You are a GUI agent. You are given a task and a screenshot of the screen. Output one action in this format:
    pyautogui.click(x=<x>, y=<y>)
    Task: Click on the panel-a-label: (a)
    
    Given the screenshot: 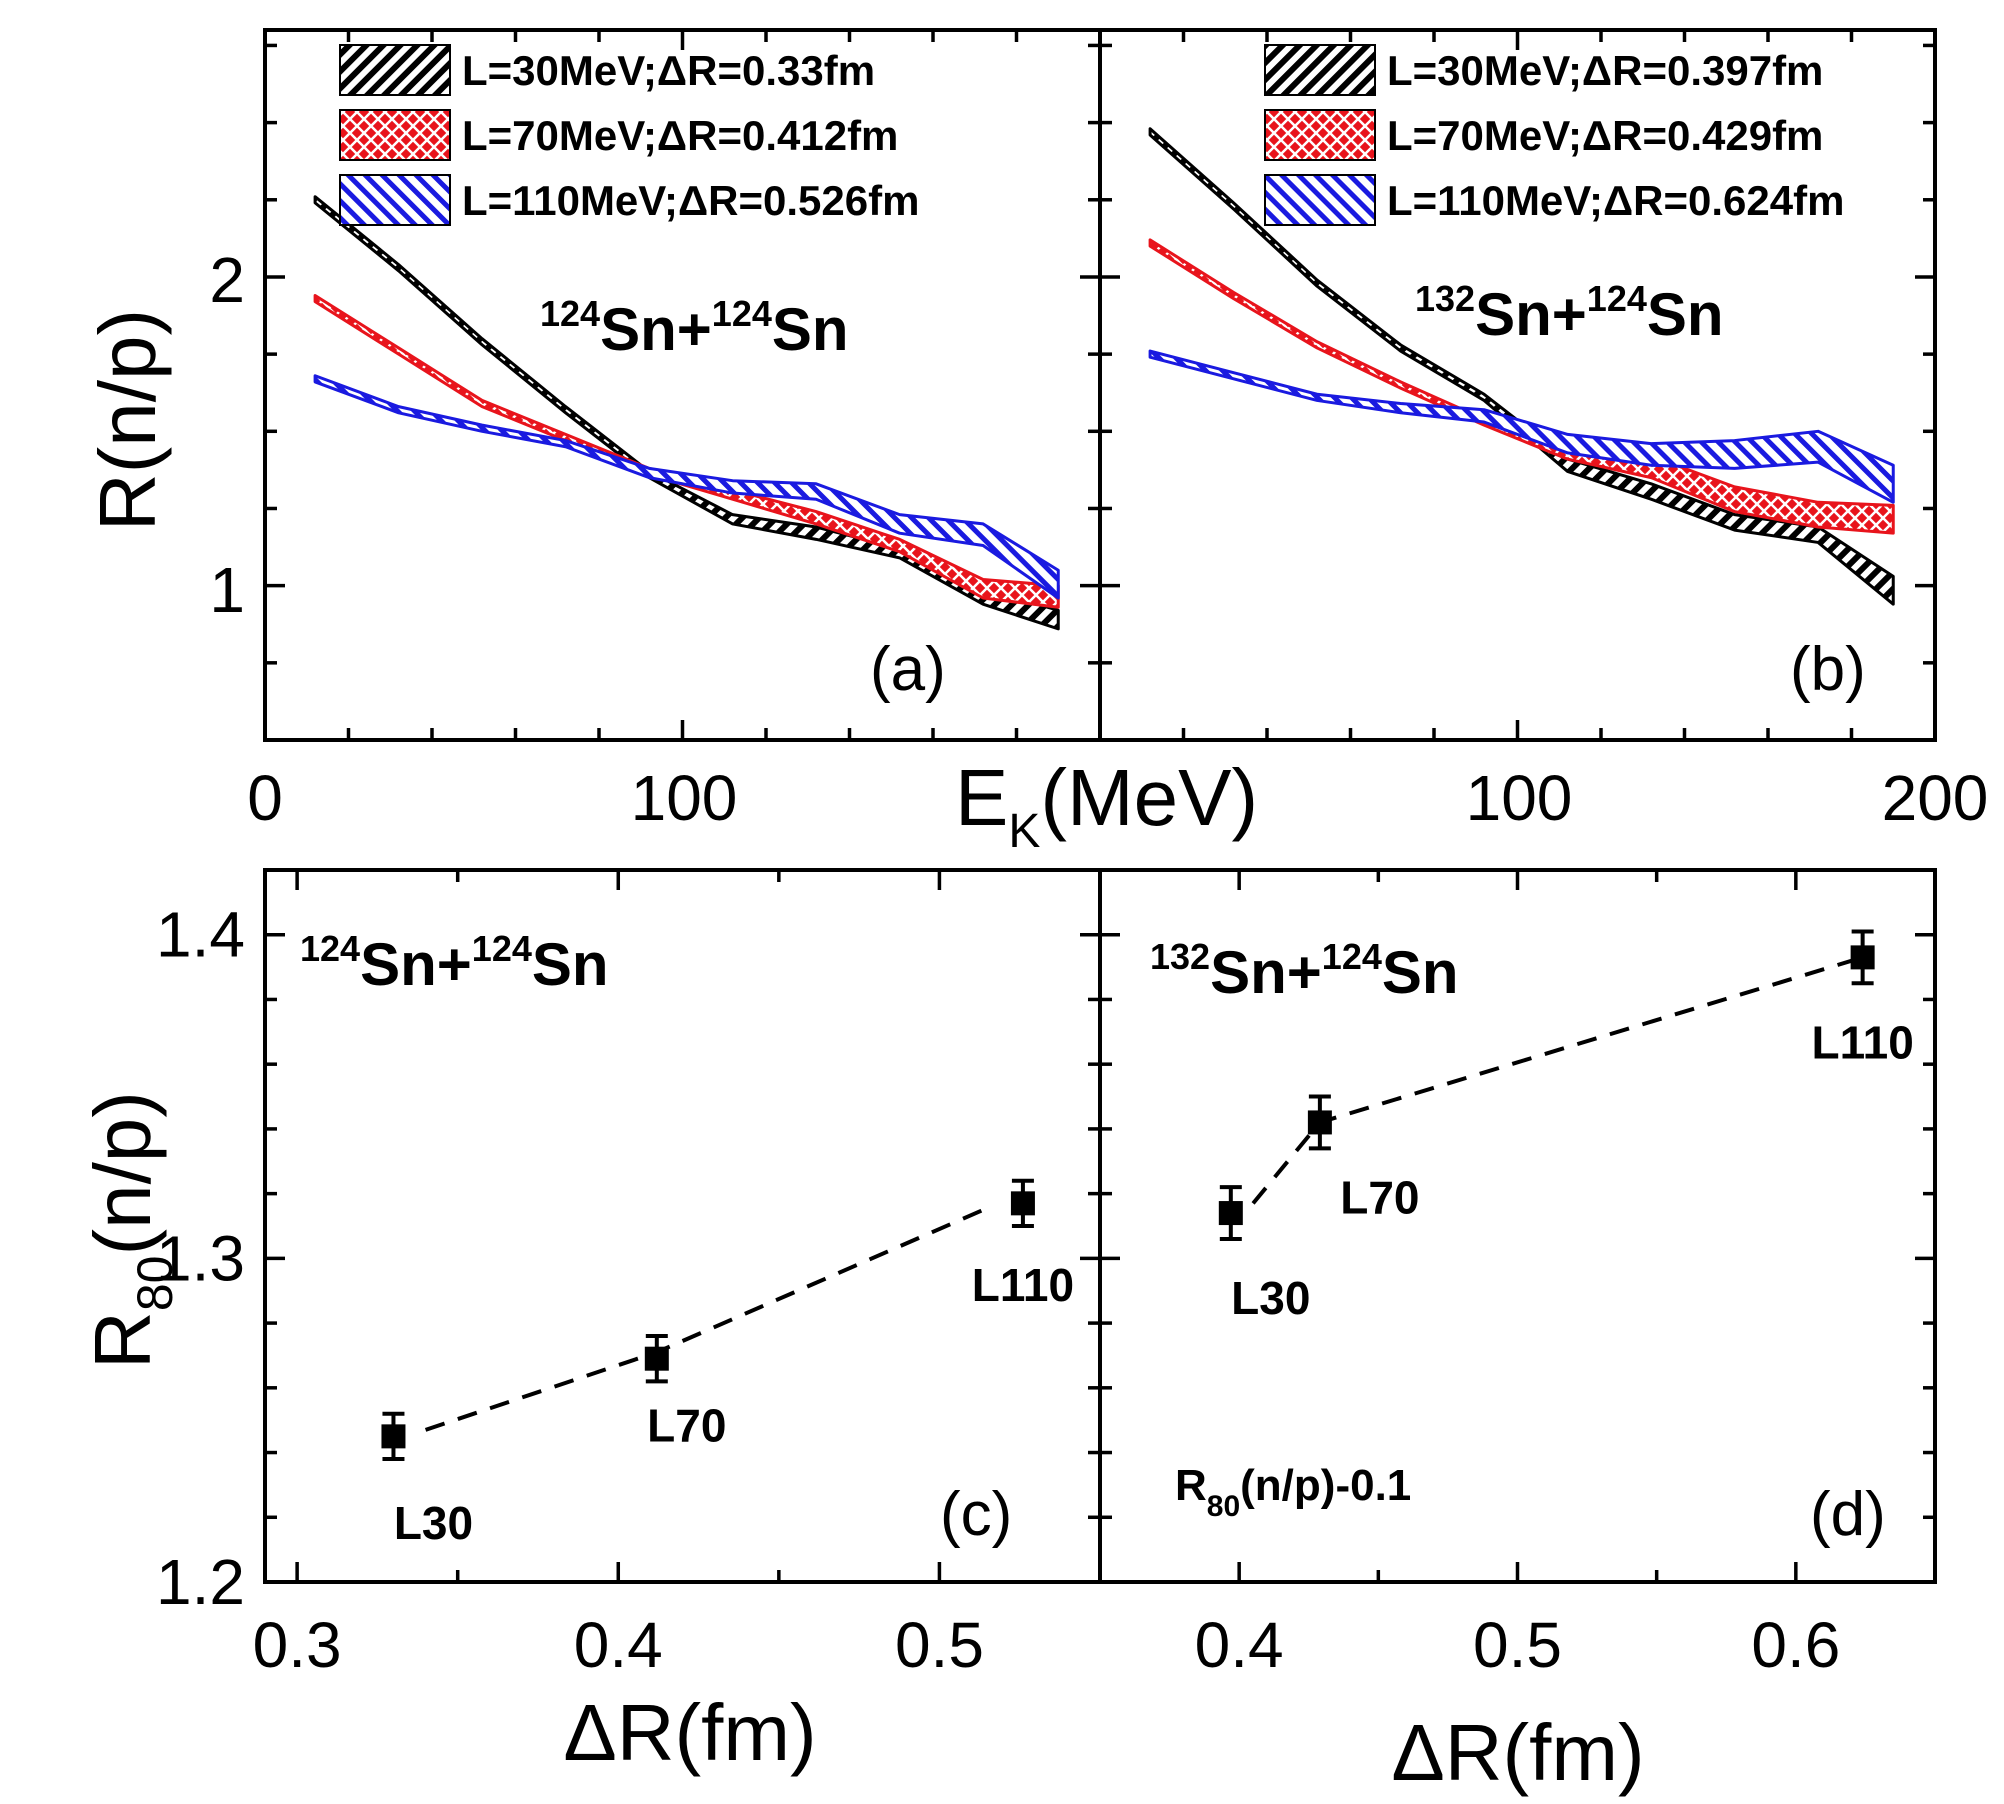 What is the action you would take?
    pyautogui.click(x=908, y=669)
    